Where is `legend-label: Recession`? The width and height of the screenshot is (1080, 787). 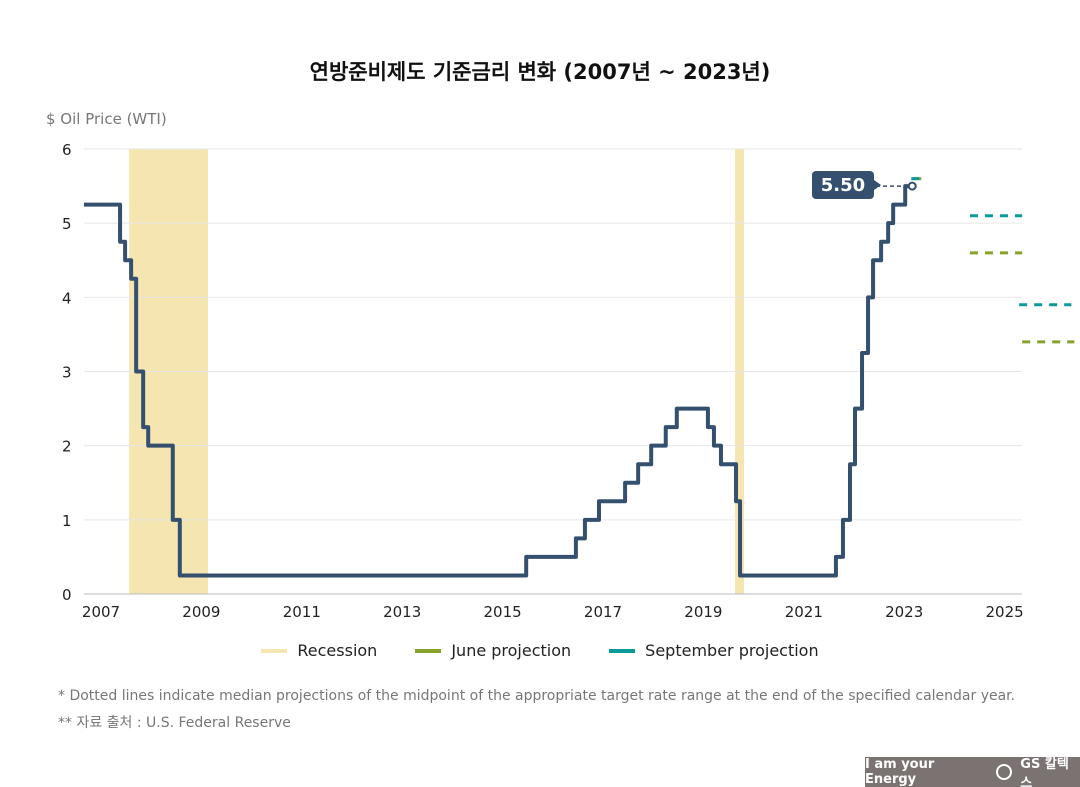
legend-label: Recession is located at coordinates (337, 650).